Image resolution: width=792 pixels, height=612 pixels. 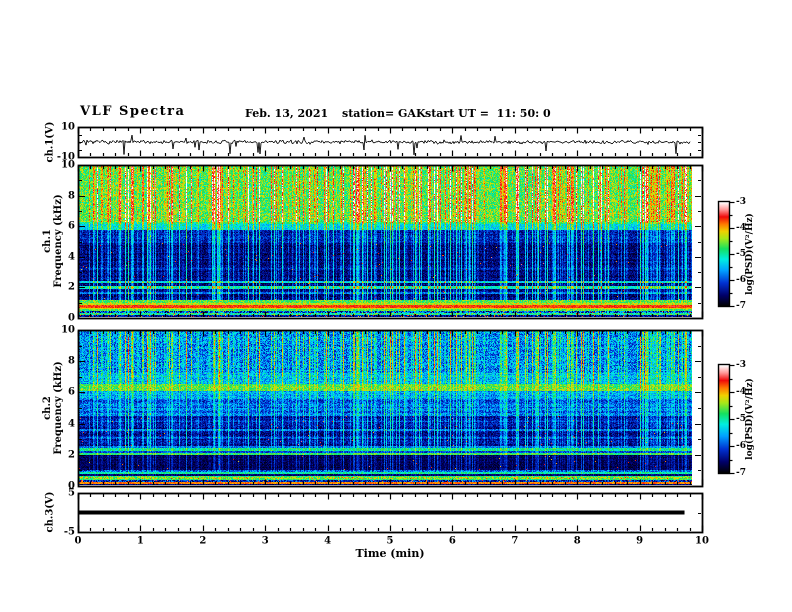 I want to click on ch3-voltage-axis-label: ch.3(V), so click(x=50, y=512).